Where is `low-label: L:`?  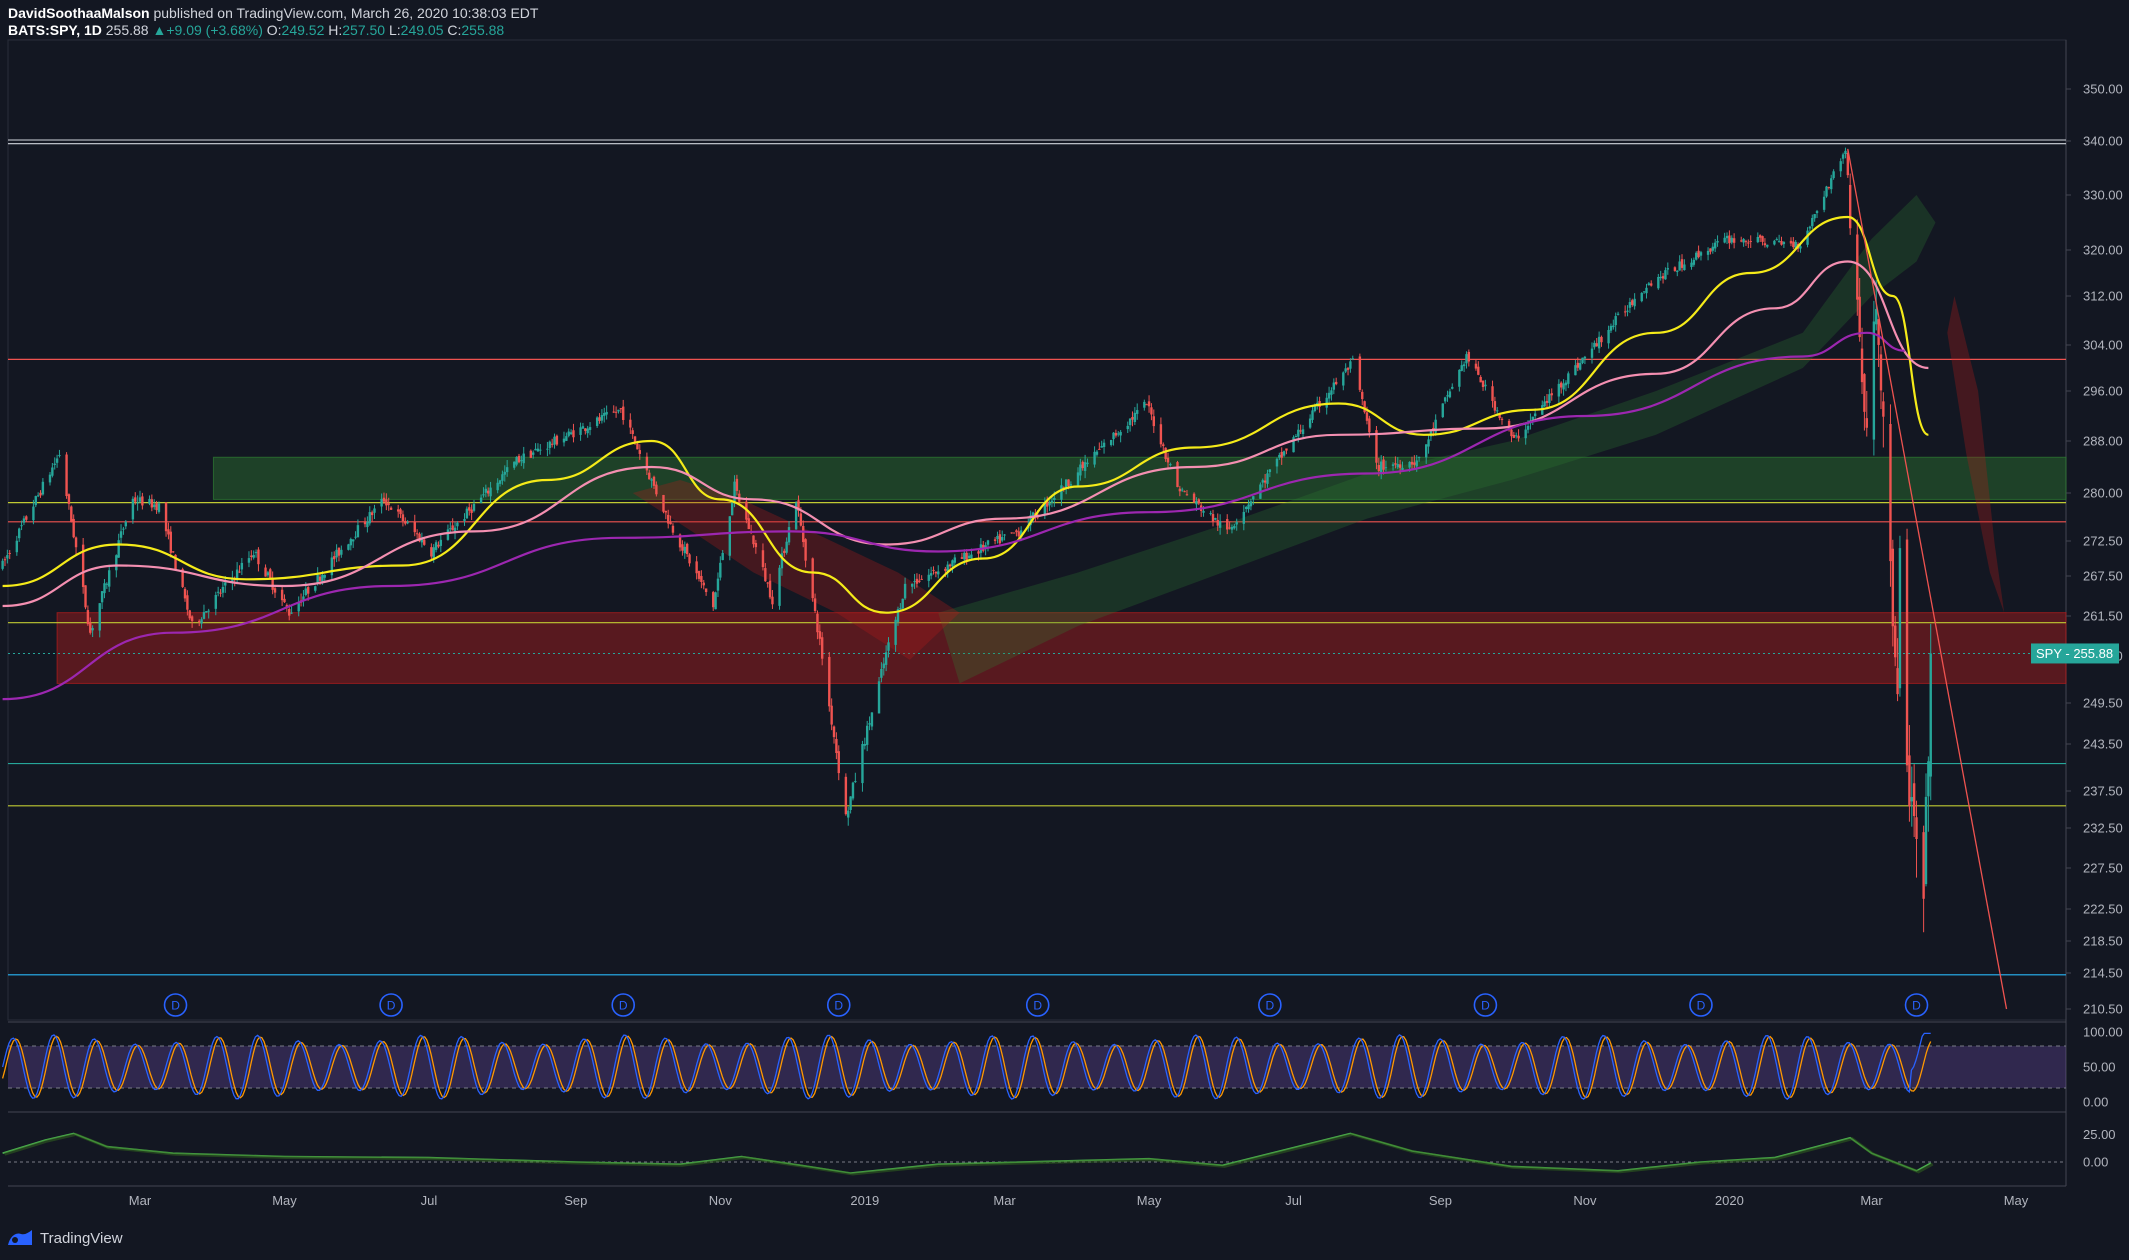 low-label: L: is located at coordinates (394, 30).